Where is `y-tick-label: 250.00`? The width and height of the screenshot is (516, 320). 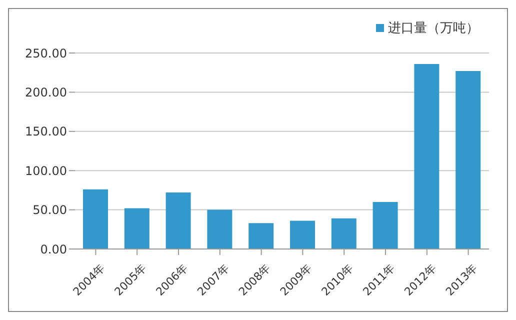 y-tick-label: 250.00 is located at coordinates (46, 53).